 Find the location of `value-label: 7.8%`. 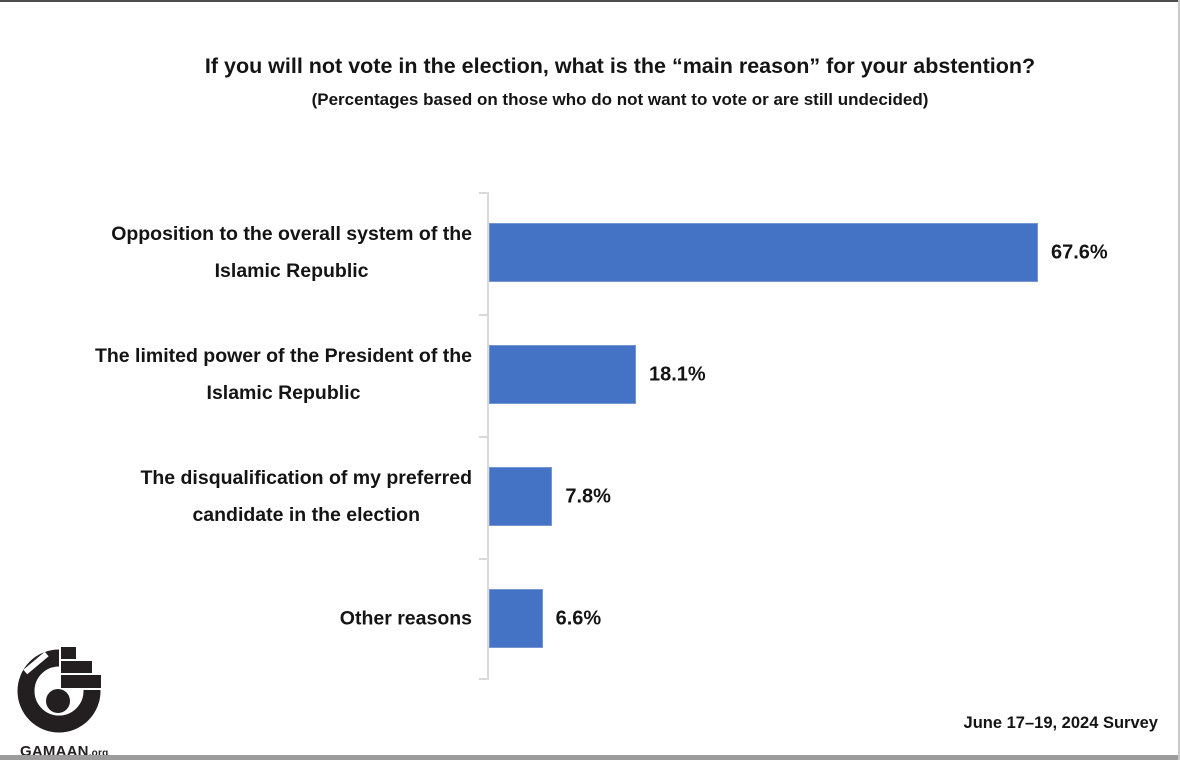

value-label: 7.8% is located at coordinates (588, 496).